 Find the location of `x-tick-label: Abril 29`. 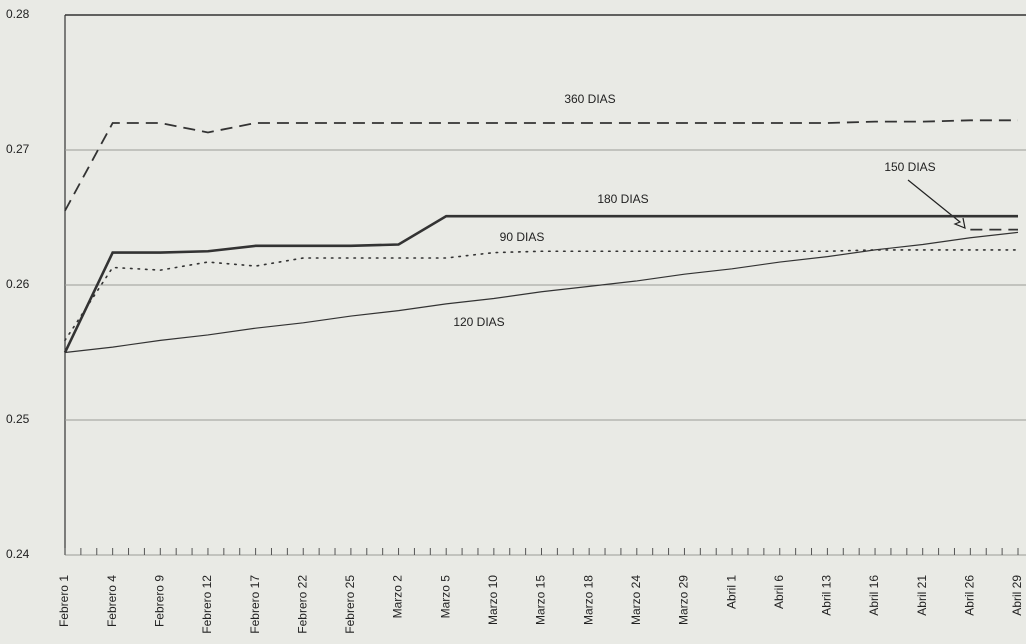

x-tick-label: Abril 29 is located at coordinates (1017, 595).